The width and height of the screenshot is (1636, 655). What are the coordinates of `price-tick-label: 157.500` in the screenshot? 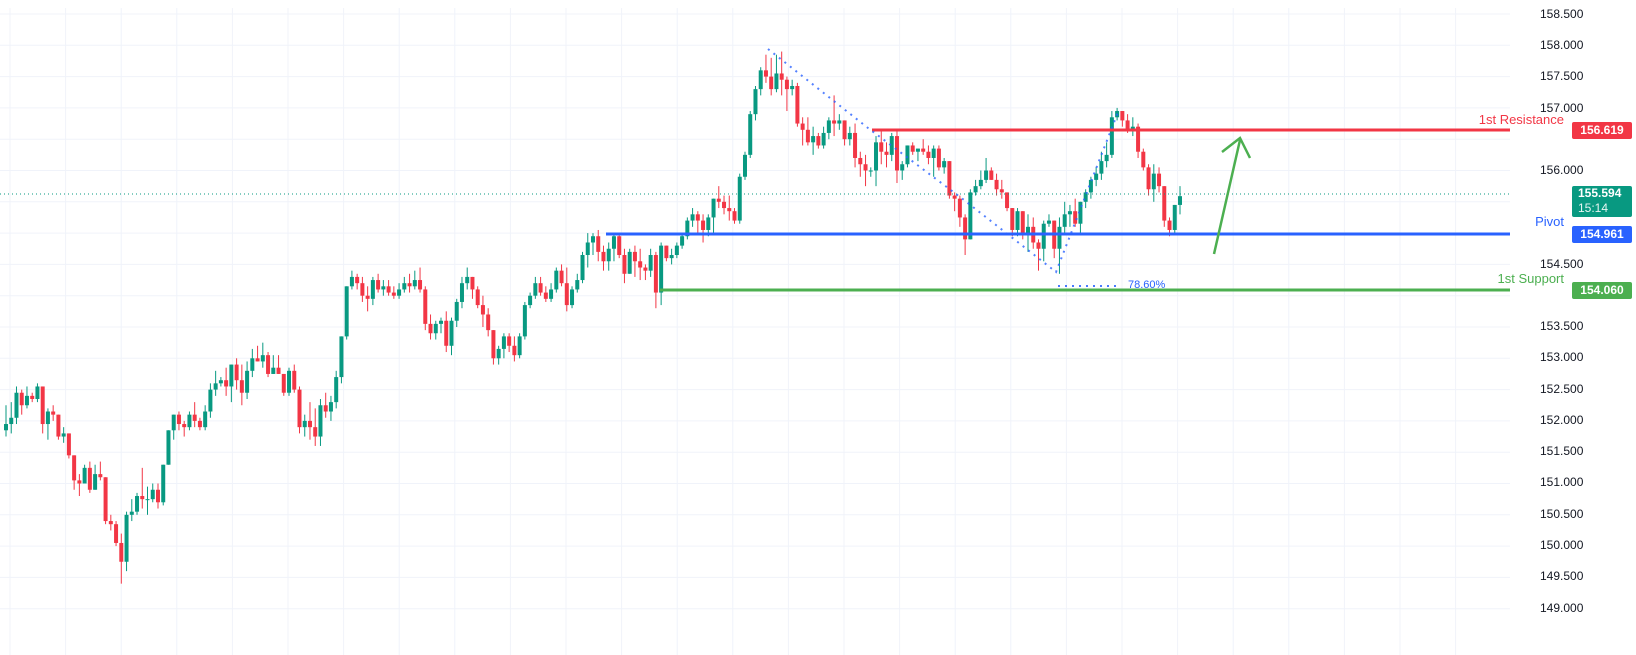 It's located at (1562, 76).